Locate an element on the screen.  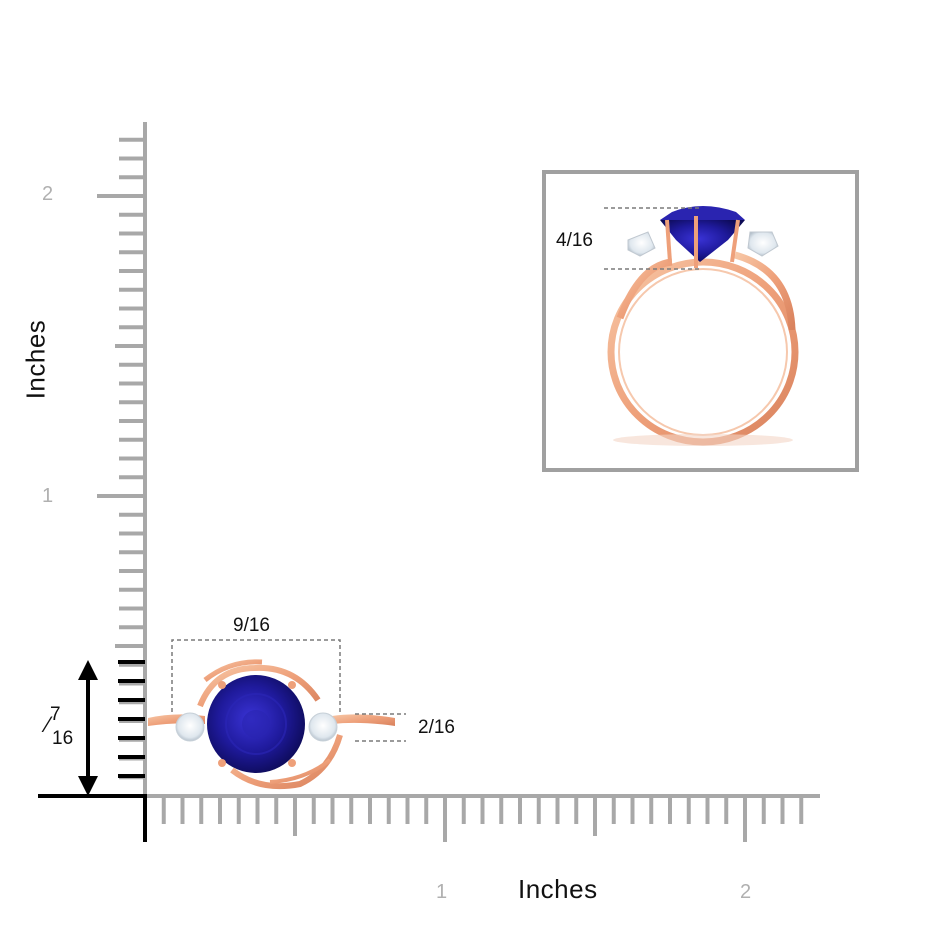
horizontal-ruler is located at coordinates (482, 818).